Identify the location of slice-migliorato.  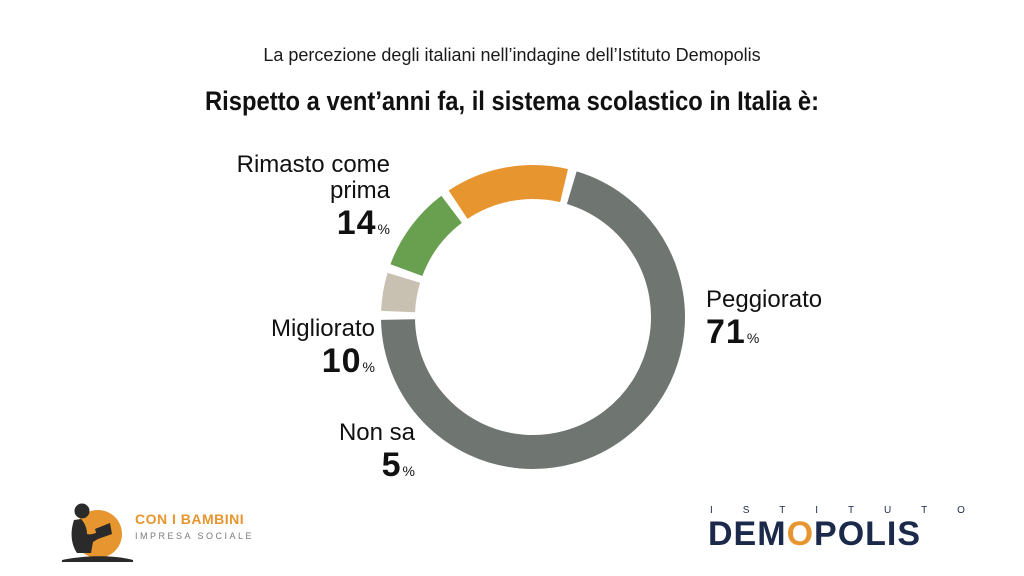
(426, 236).